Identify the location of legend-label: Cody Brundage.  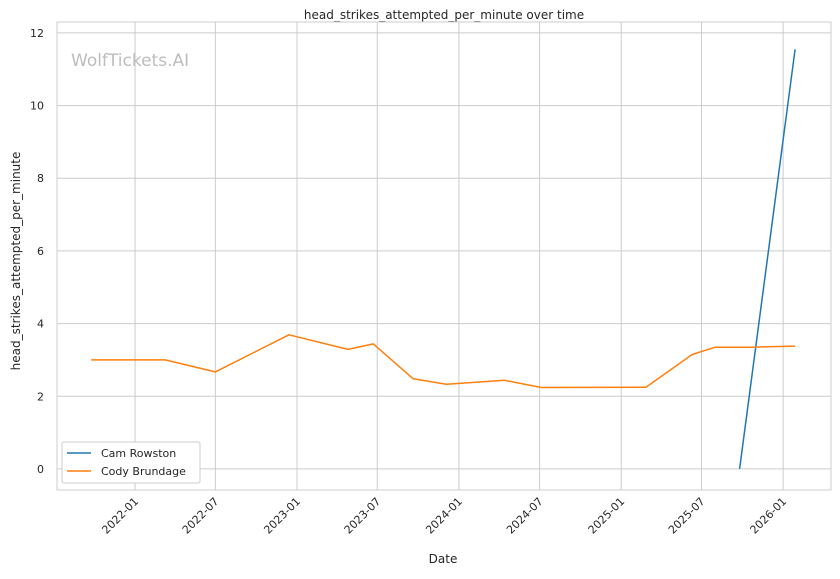
(143, 471).